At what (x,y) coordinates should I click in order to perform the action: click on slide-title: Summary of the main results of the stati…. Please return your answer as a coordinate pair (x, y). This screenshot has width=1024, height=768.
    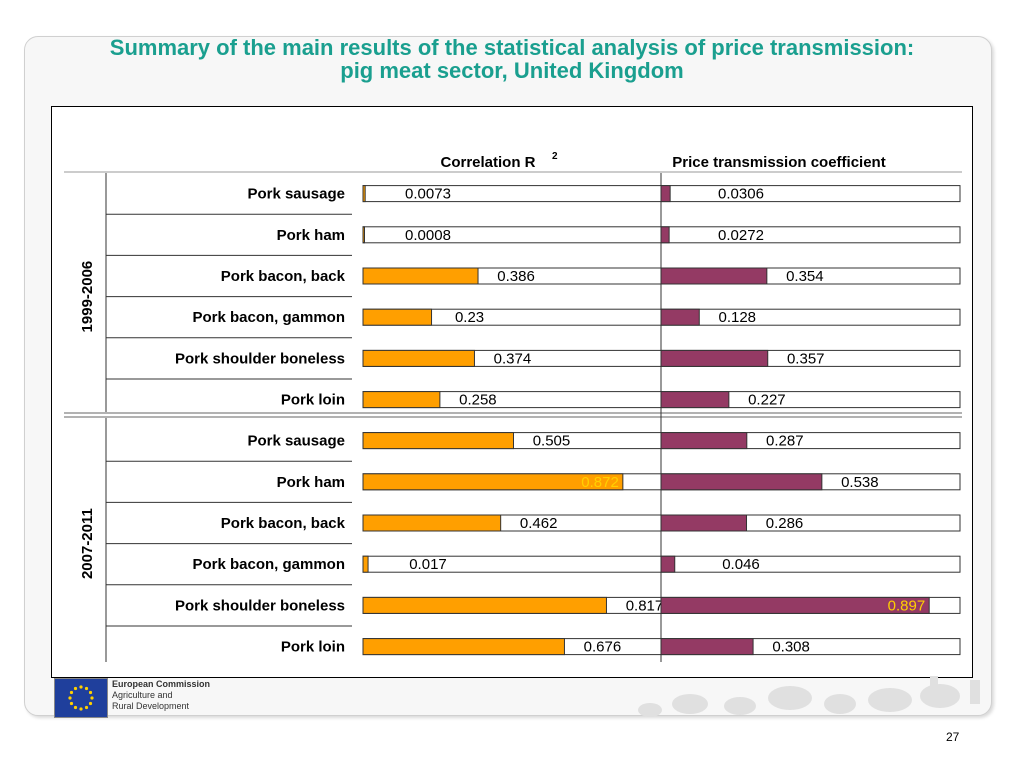
    Looking at the image, I should click on (512, 59).